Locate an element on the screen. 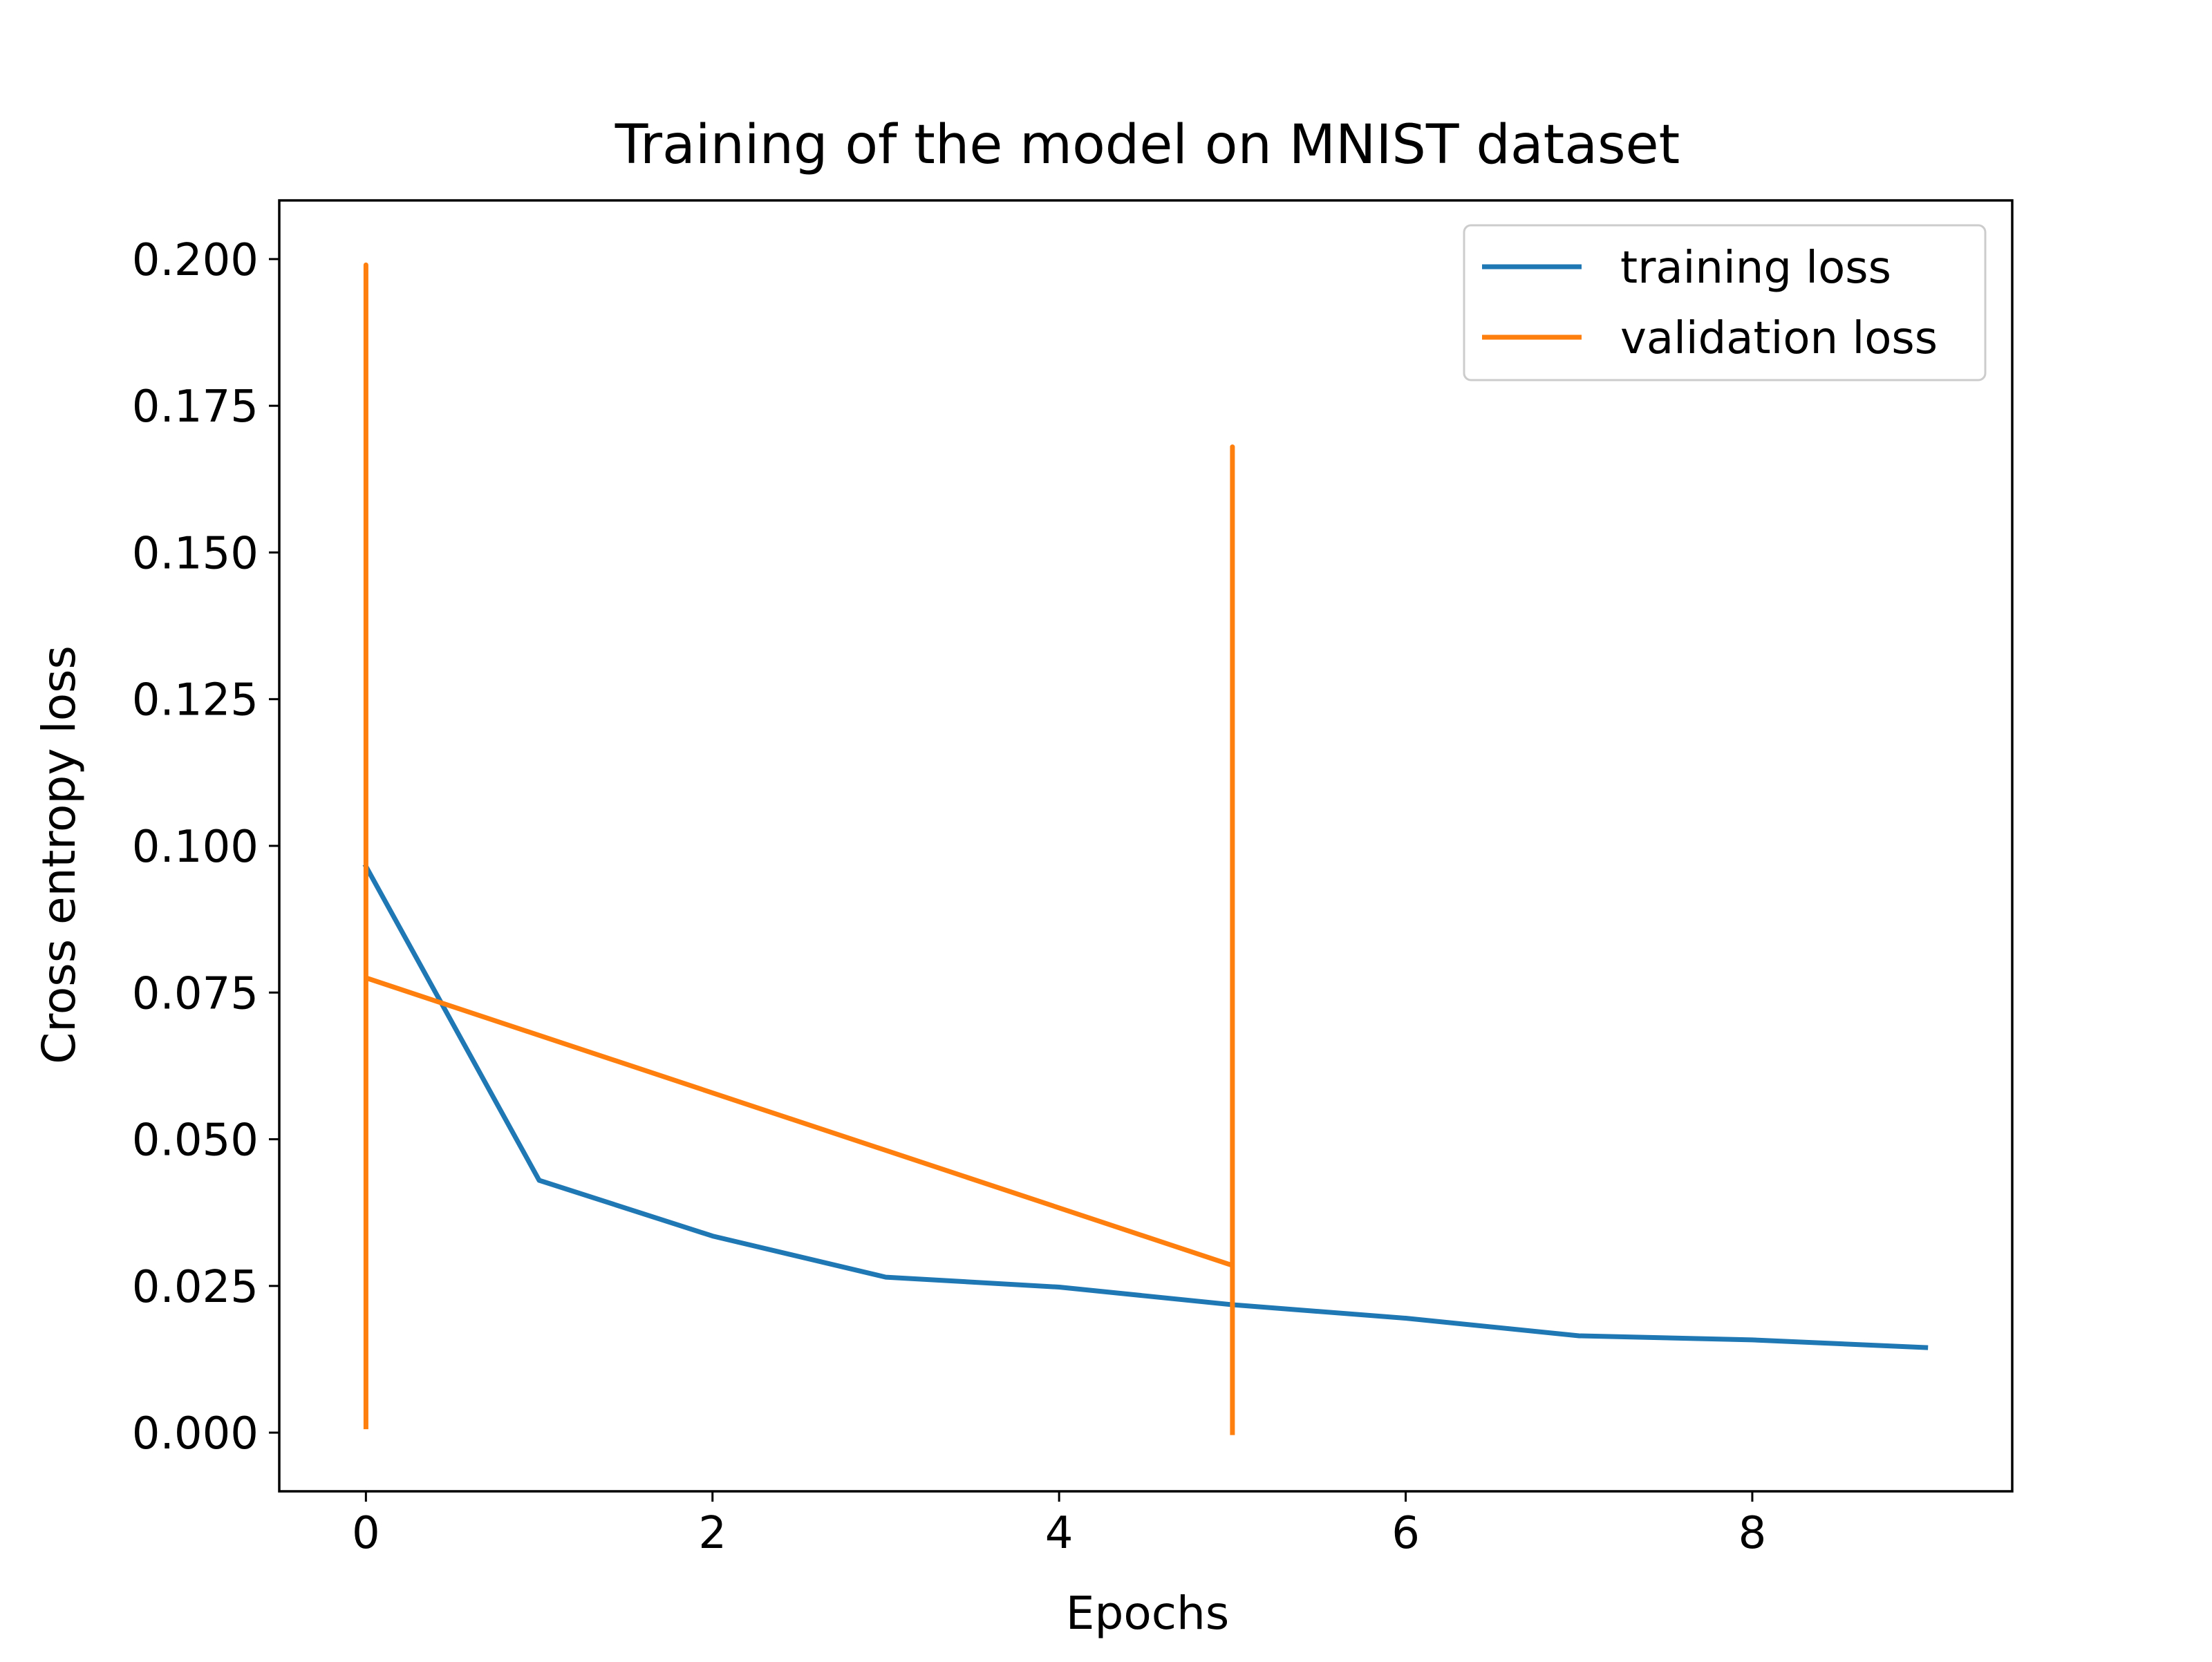 Image resolution: width=2212 pixels, height=1662 pixels. y-tick-label: 0.025 is located at coordinates (195, 1287).